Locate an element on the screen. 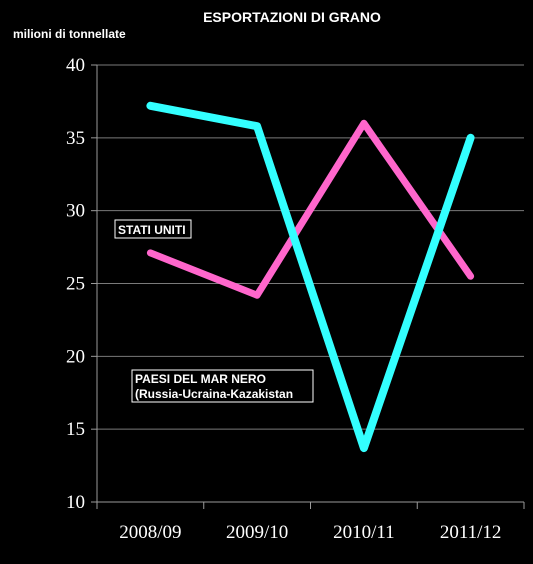  x-tick-label-1: 2009/10 is located at coordinates (257, 532).